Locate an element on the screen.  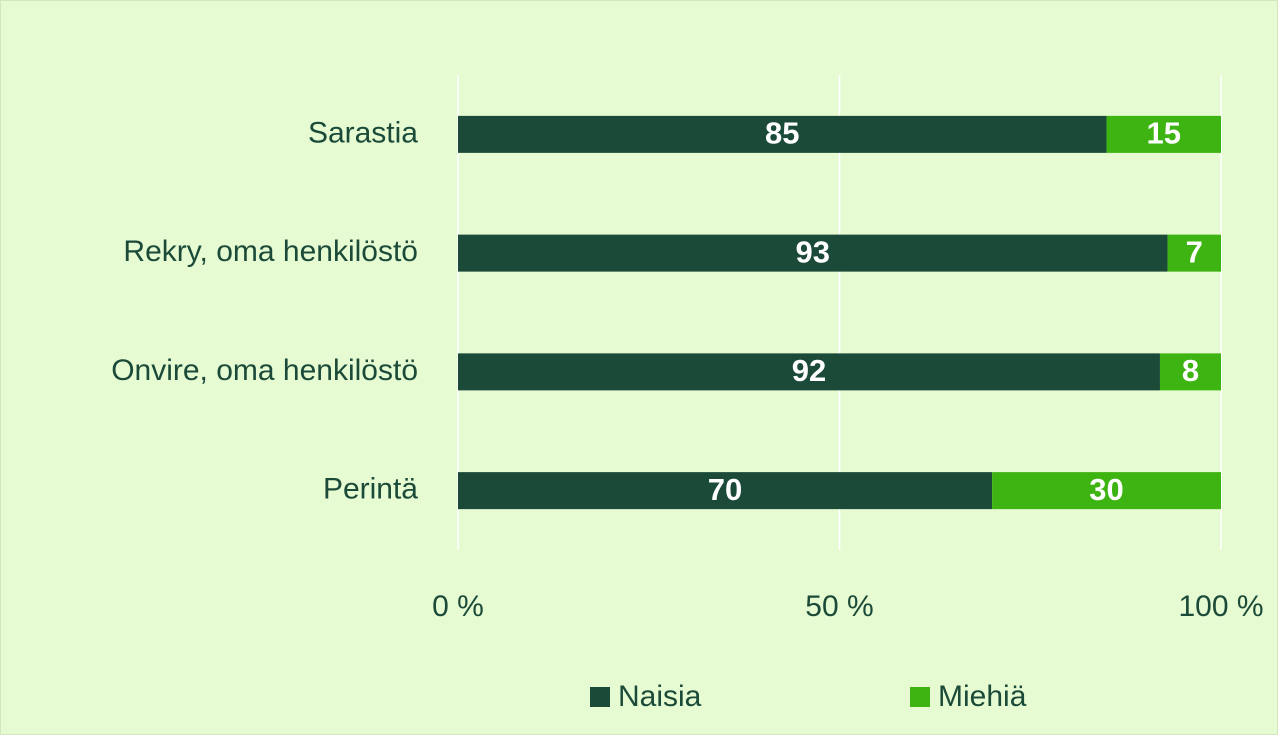
data-label: 7 is located at coordinates (1194, 251).